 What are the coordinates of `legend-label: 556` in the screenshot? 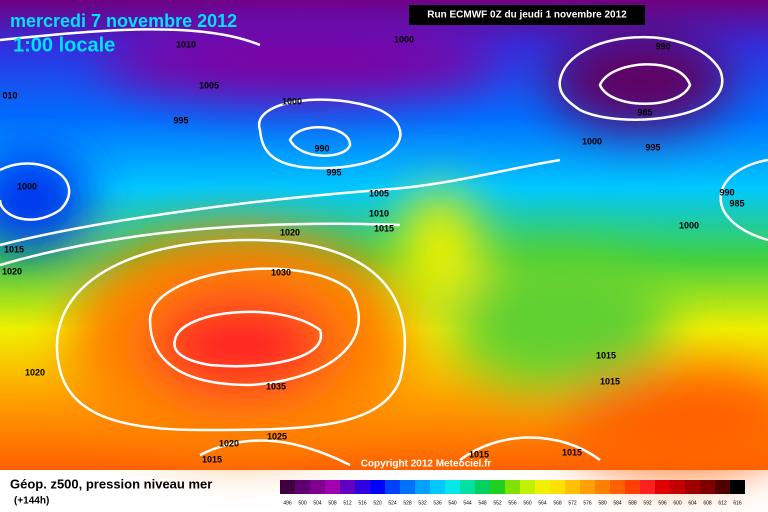 It's located at (512, 503).